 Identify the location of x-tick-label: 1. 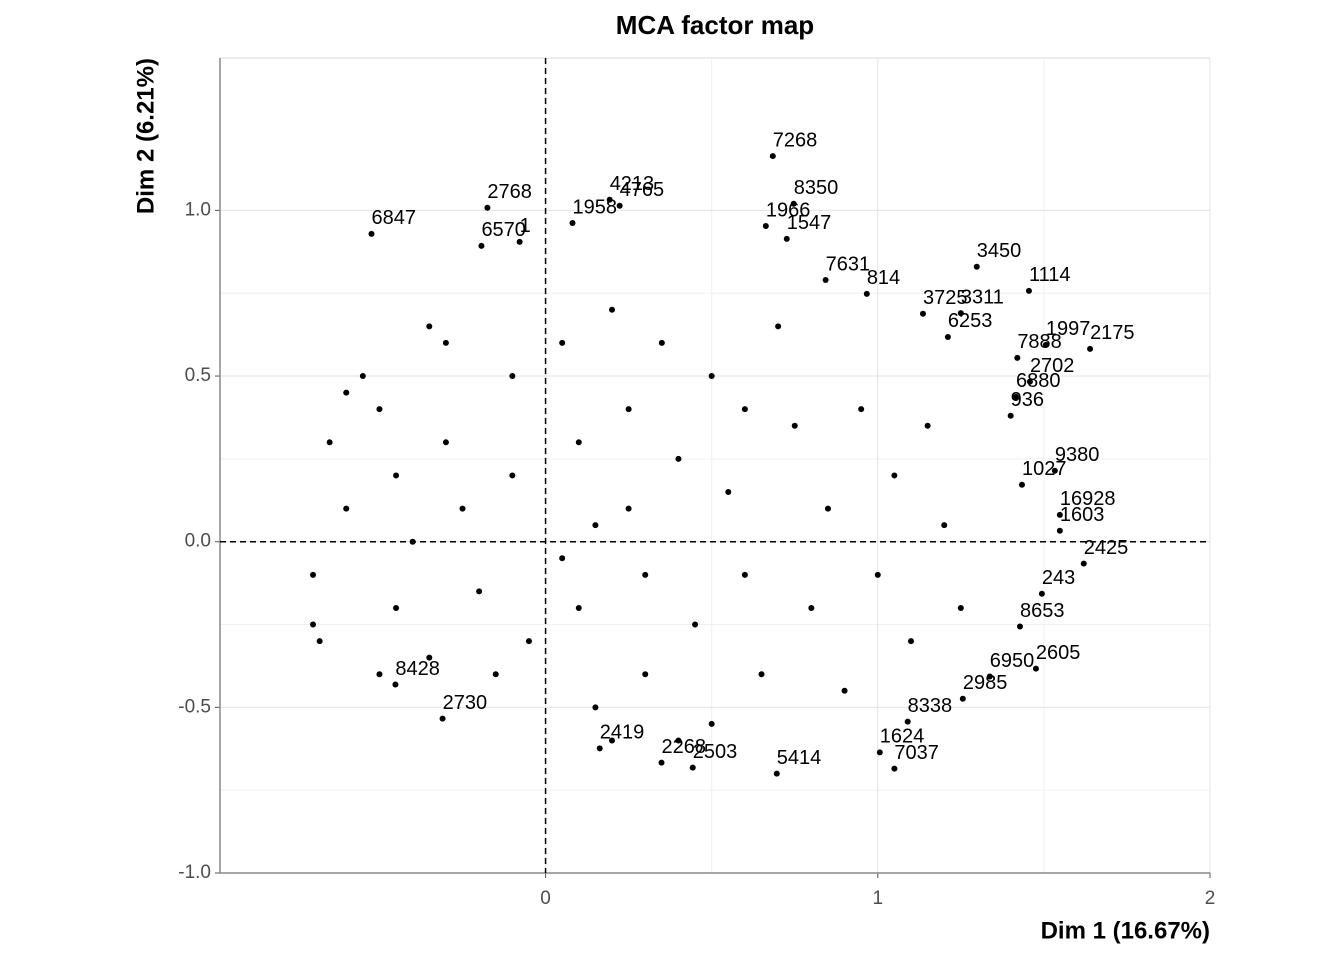
(877, 898).